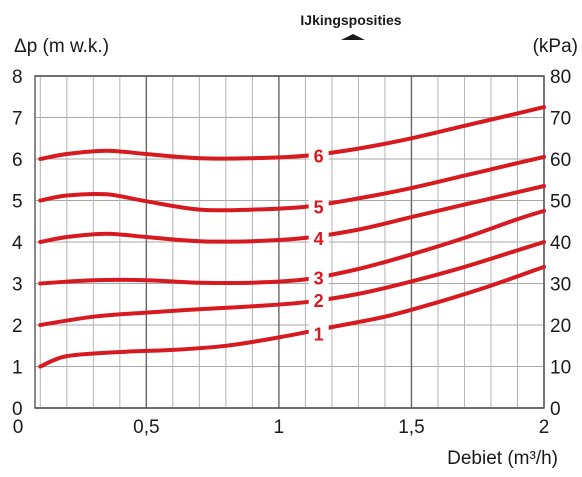 This screenshot has height=477, width=582. Describe the element at coordinates (17, 326) in the screenshot. I see `y-tick-label-left: 2` at that location.